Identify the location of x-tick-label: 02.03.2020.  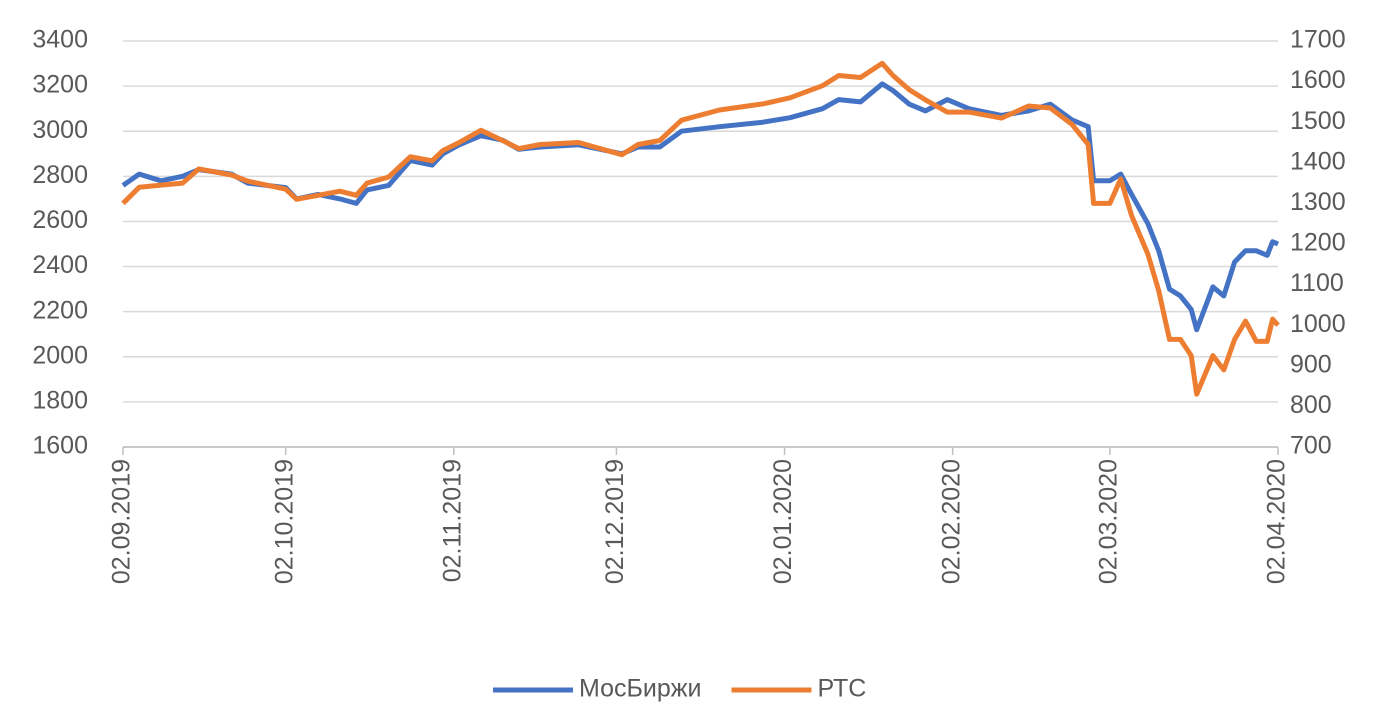
(1109, 521).